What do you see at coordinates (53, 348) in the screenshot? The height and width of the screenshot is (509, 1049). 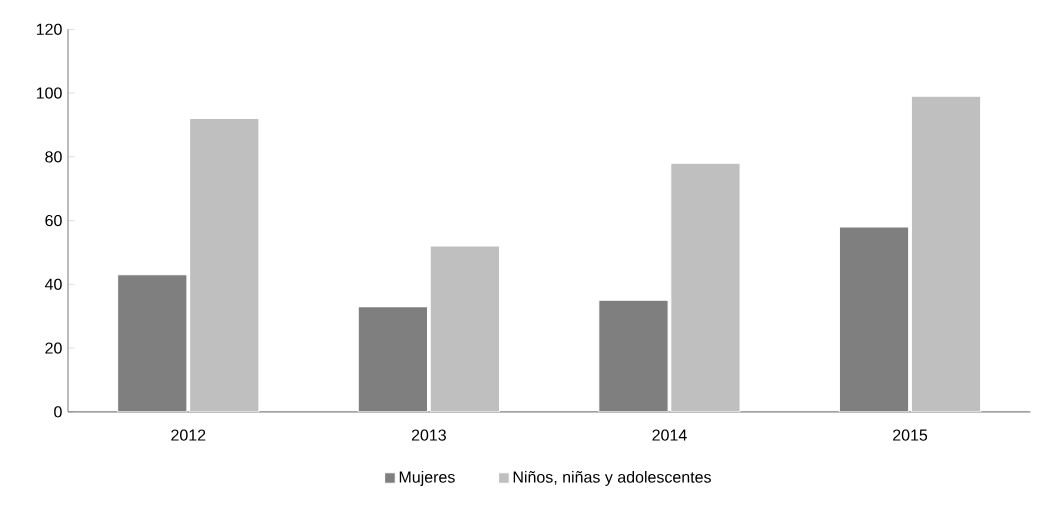 I see `y-tick-label: 20` at bounding box center [53, 348].